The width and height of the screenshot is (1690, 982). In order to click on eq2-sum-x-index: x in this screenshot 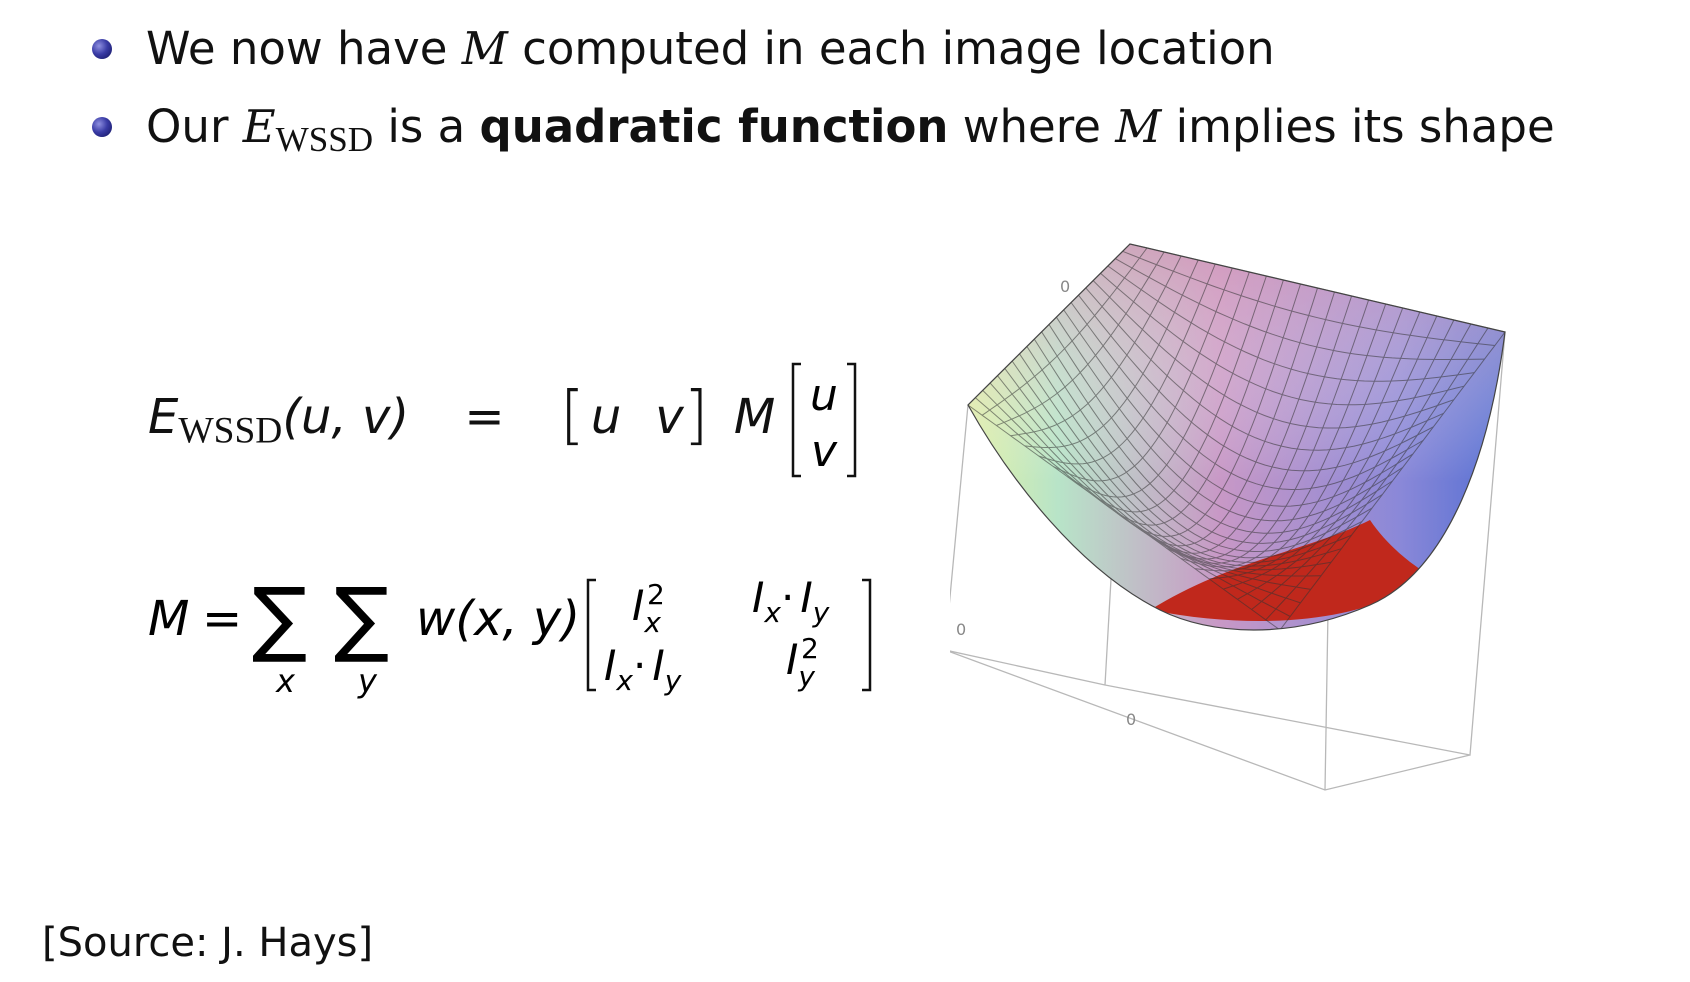, I will do `click(285, 681)`.